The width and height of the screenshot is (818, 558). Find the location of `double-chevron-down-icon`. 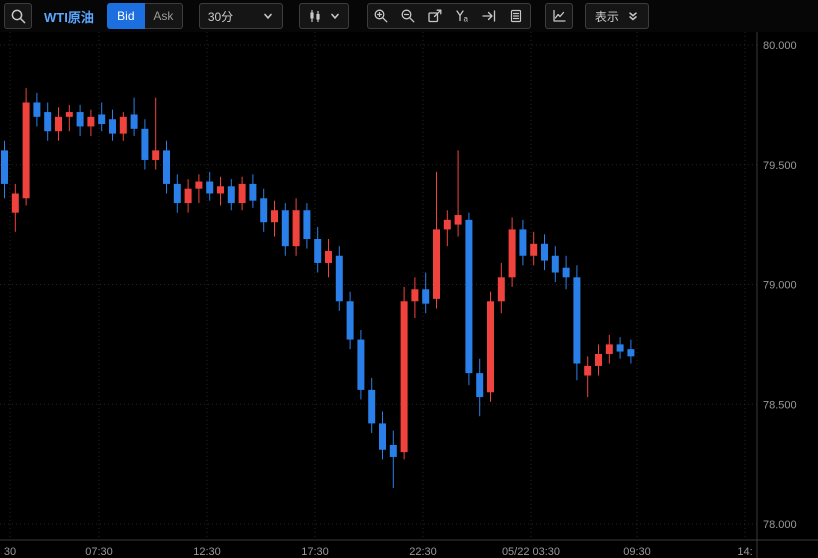

double-chevron-down-icon is located at coordinates (633, 16).